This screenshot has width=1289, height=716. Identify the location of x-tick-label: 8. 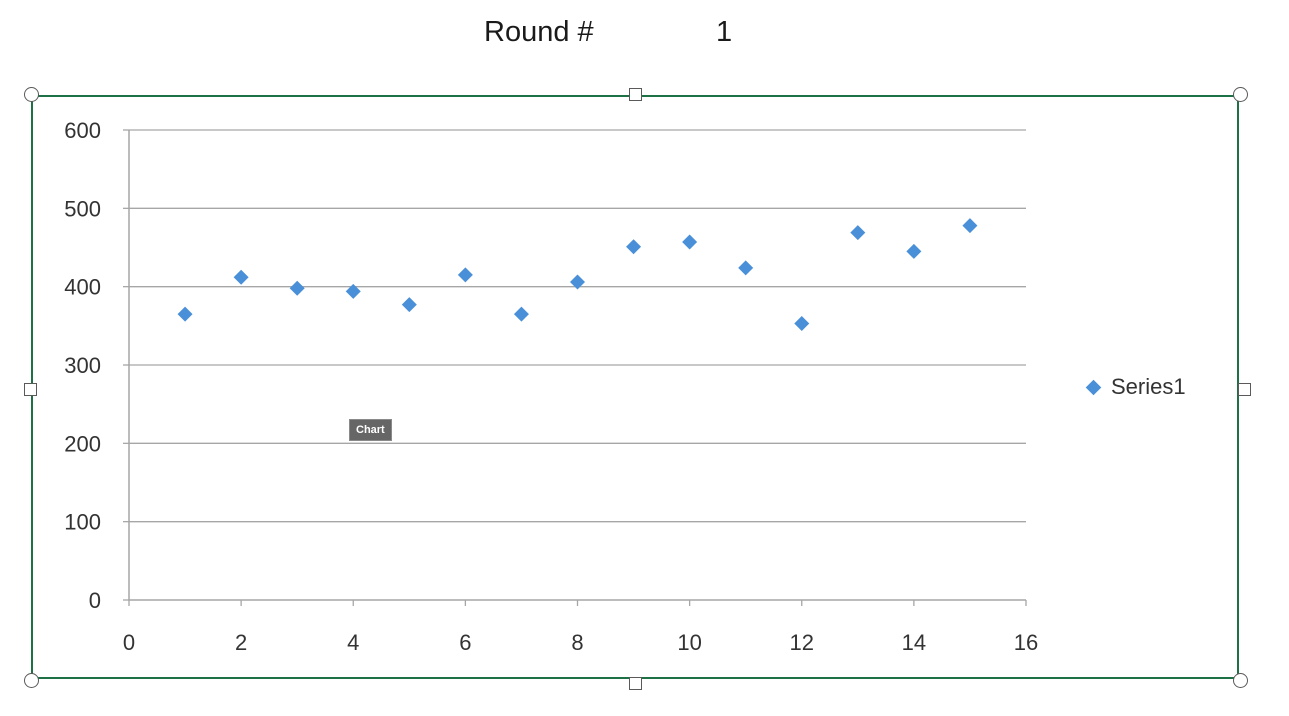
(577, 642).